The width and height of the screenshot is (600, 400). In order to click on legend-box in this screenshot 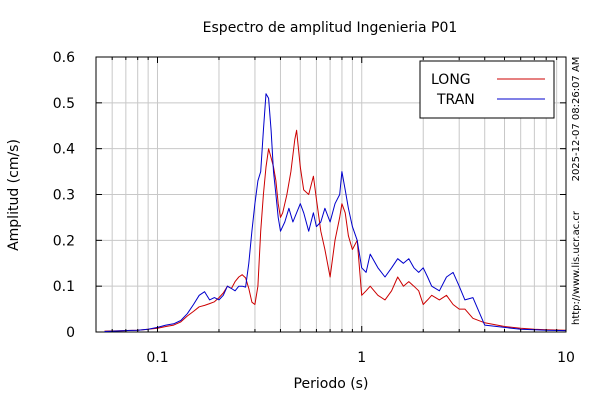, I will do `click(487, 89)`.